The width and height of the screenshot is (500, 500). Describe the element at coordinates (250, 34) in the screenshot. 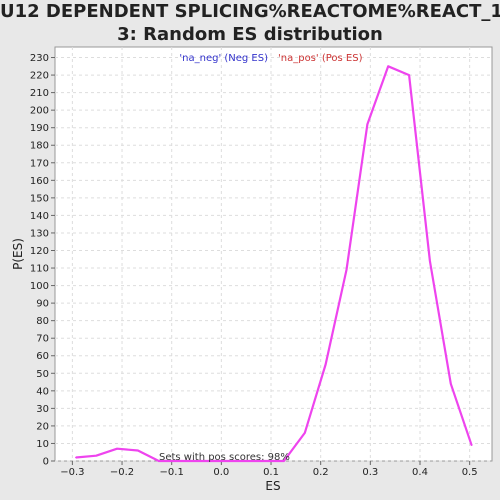

I see `chart-title-line-2: 3: Random ES distribution` at that location.